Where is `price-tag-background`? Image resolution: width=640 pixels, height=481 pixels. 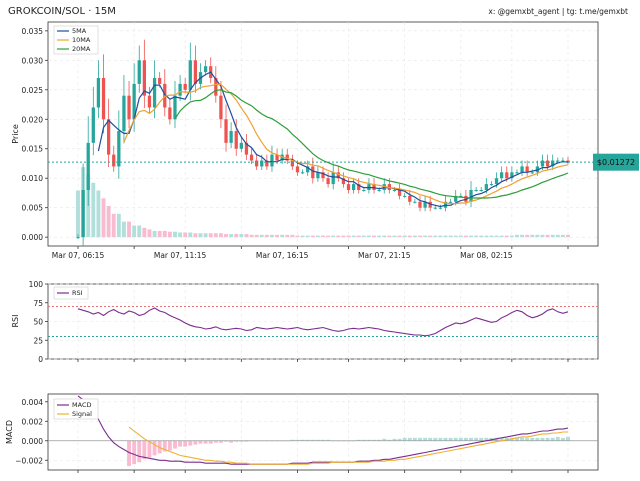
price-tag-background is located at coordinates (616, 162).